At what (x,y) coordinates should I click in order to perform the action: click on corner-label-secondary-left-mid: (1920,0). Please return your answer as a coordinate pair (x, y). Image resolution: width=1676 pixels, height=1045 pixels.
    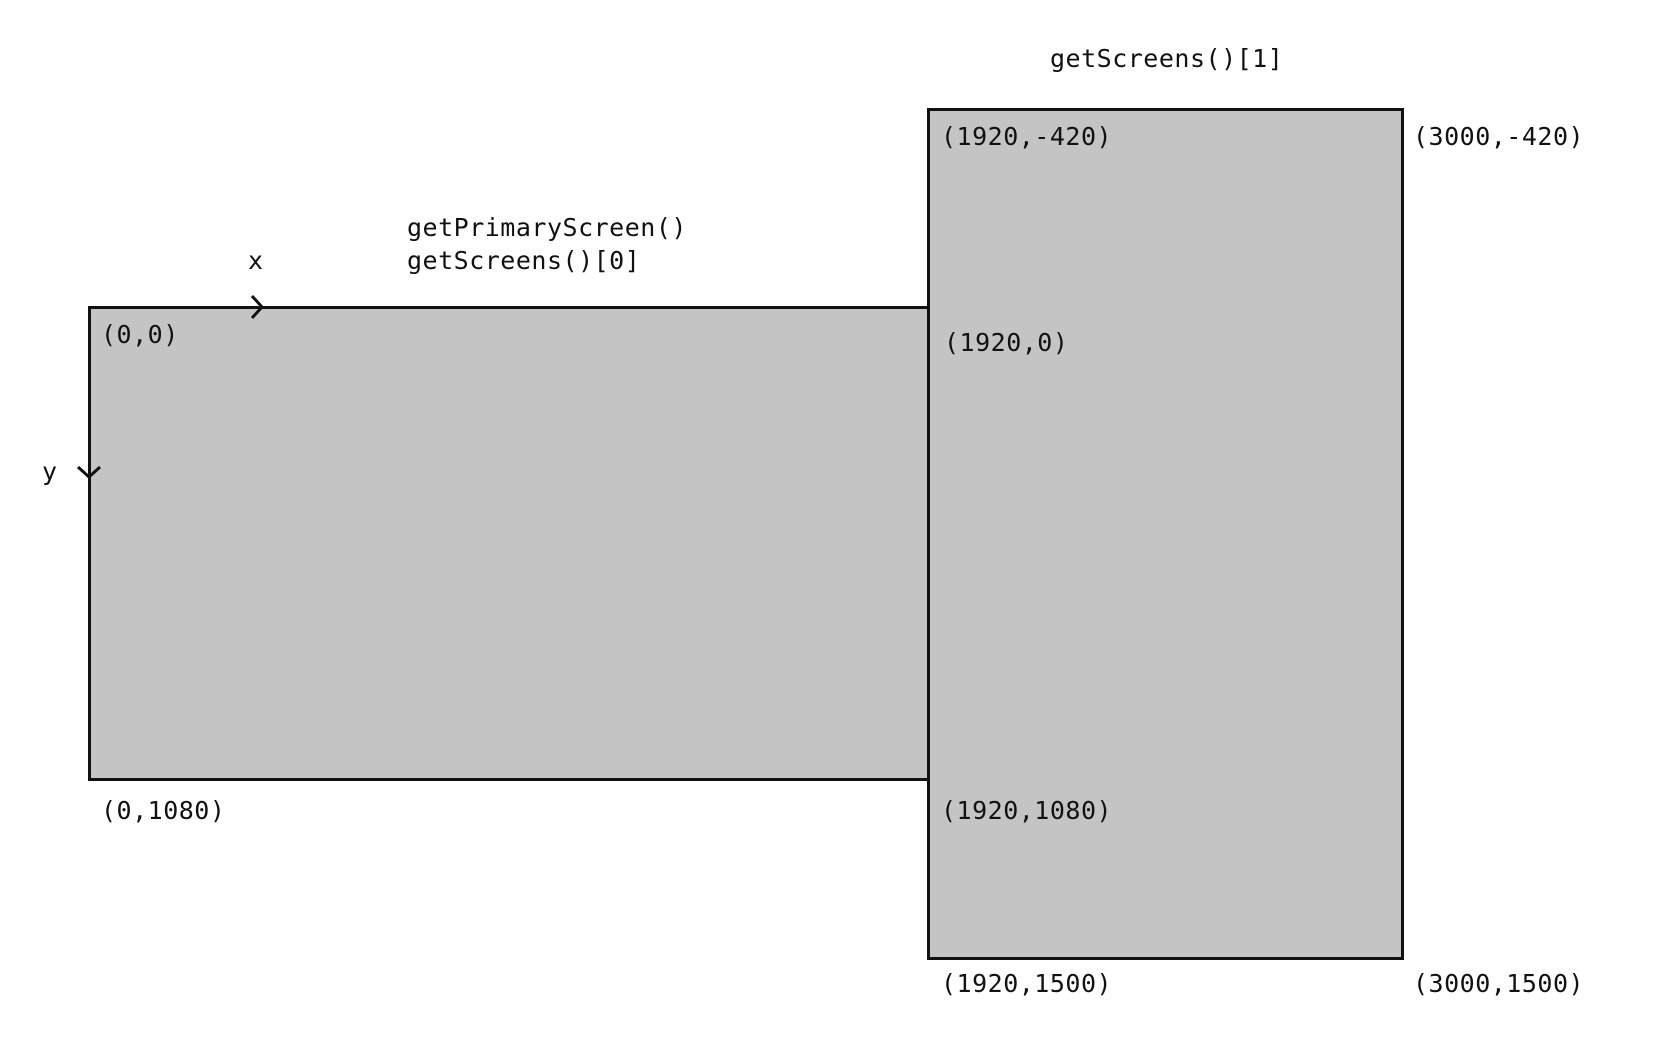
    Looking at the image, I should click on (1006, 342).